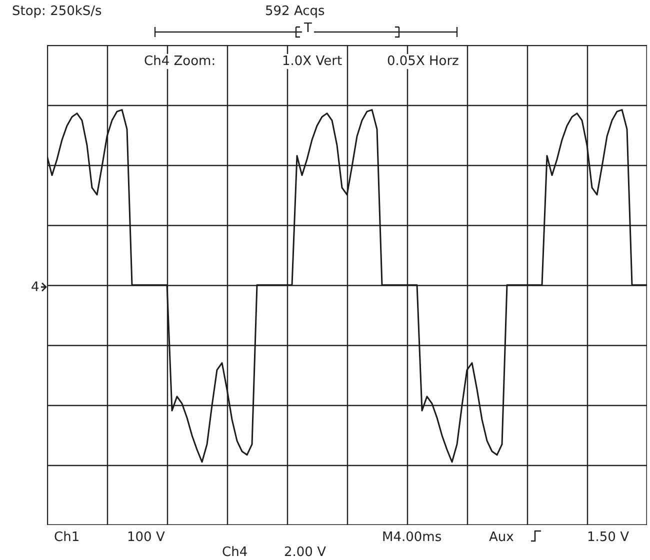 The image size is (650, 560). Describe the element at coordinates (35, 287) in the screenshot. I see `text: 4` at that location.